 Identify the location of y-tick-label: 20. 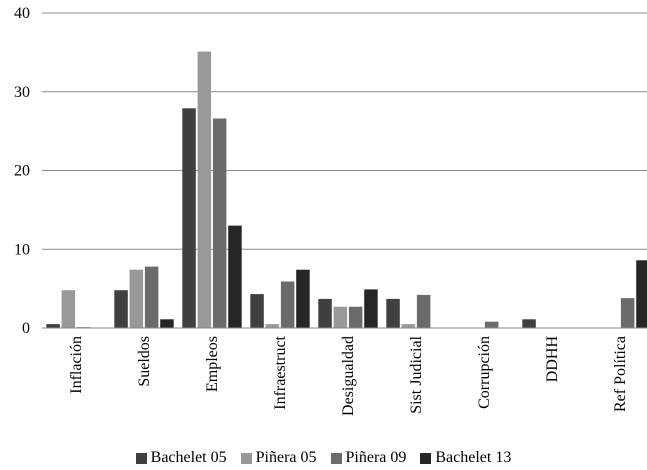
(22, 171).